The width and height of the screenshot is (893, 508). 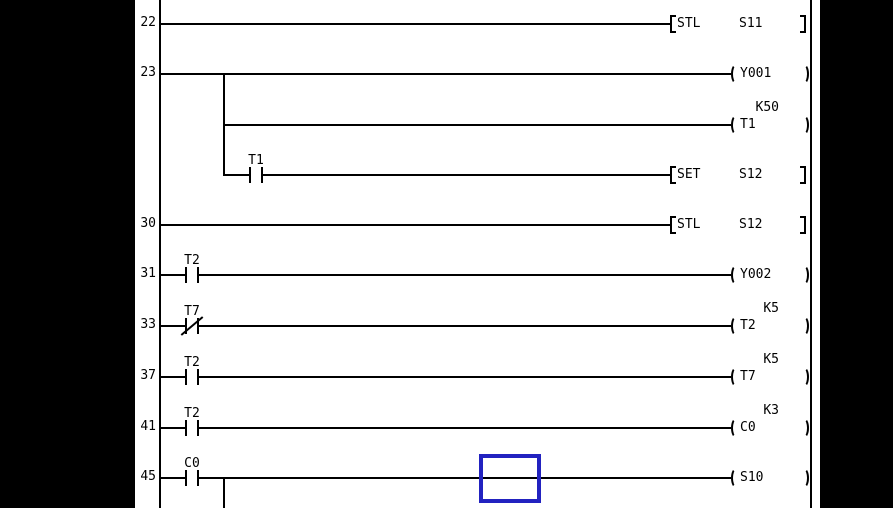 What do you see at coordinates (748, 124) in the screenshot?
I see `coil-device: T1` at bounding box center [748, 124].